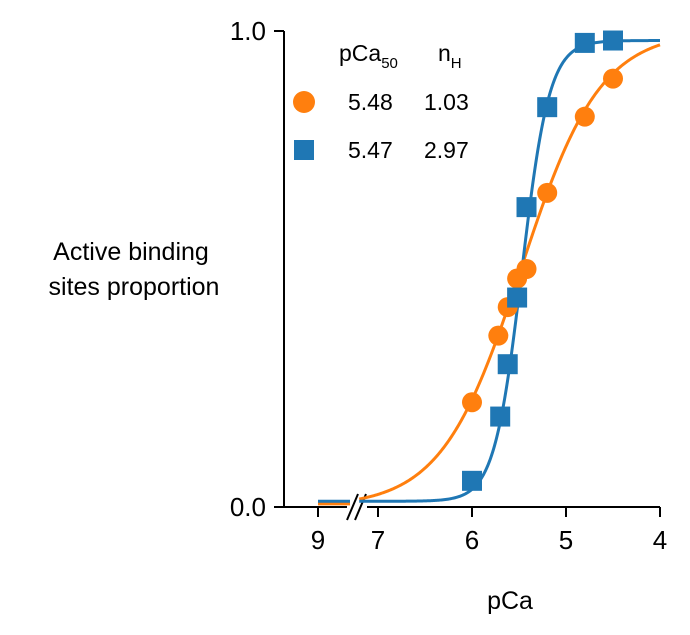 This screenshot has width=690, height=635. What do you see at coordinates (446, 102) in the screenshot?
I see `legend-nh-value: 1.03` at bounding box center [446, 102].